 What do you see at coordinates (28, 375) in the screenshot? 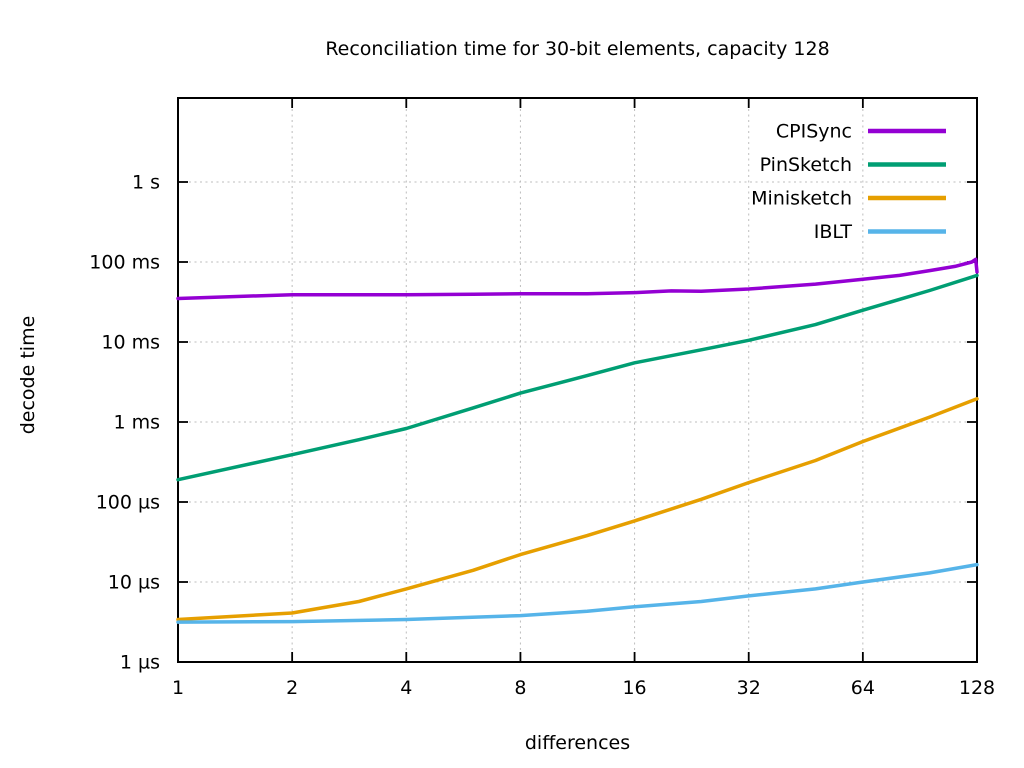
I see `y-axis-label: decode time` at bounding box center [28, 375].